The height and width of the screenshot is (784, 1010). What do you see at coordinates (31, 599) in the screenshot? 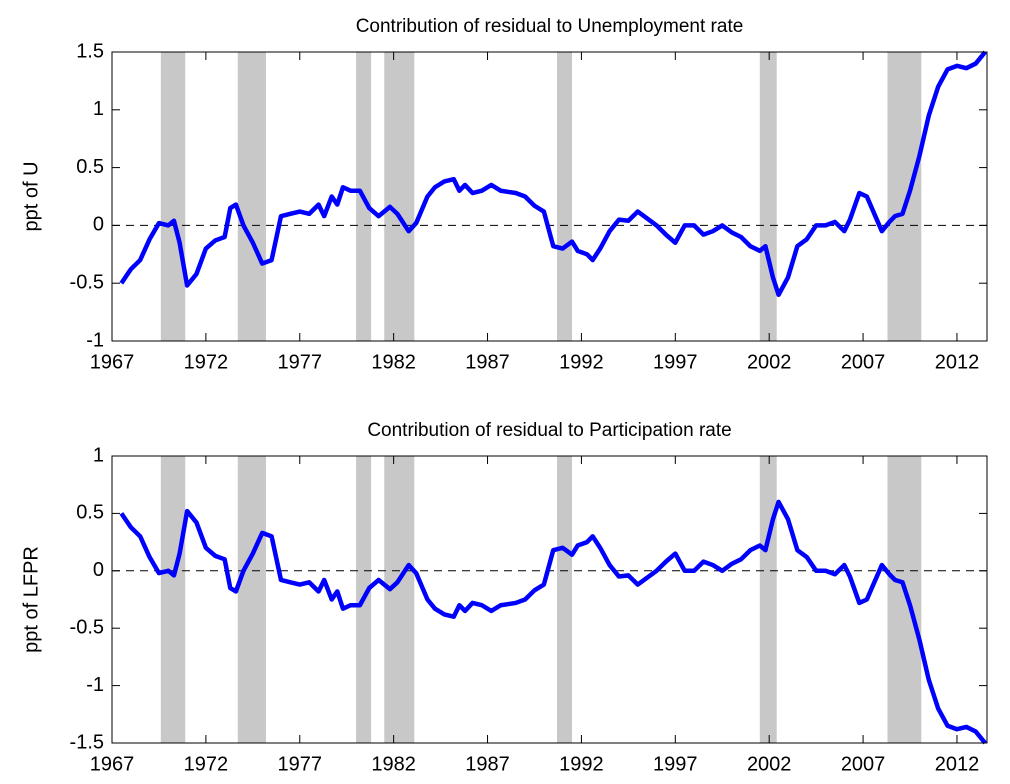
I see `y-axis-label: ppt of LFPR` at bounding box center [31, 599].